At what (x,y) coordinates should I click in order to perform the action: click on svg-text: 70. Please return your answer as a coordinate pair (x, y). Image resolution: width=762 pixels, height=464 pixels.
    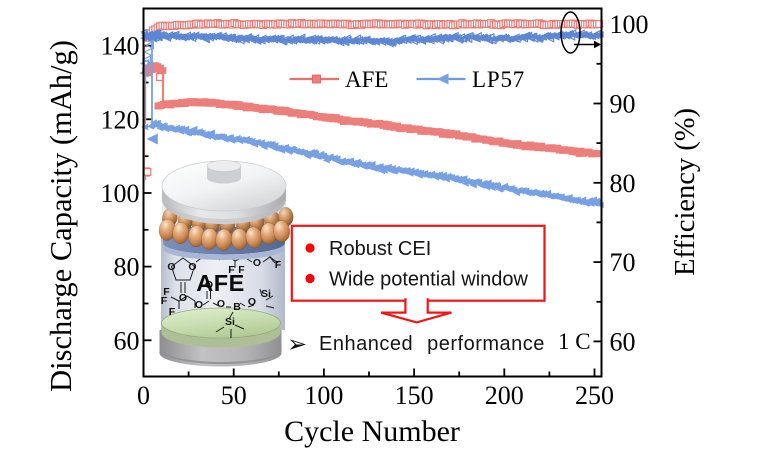
    Looking at the image, I should click on (623, 262).